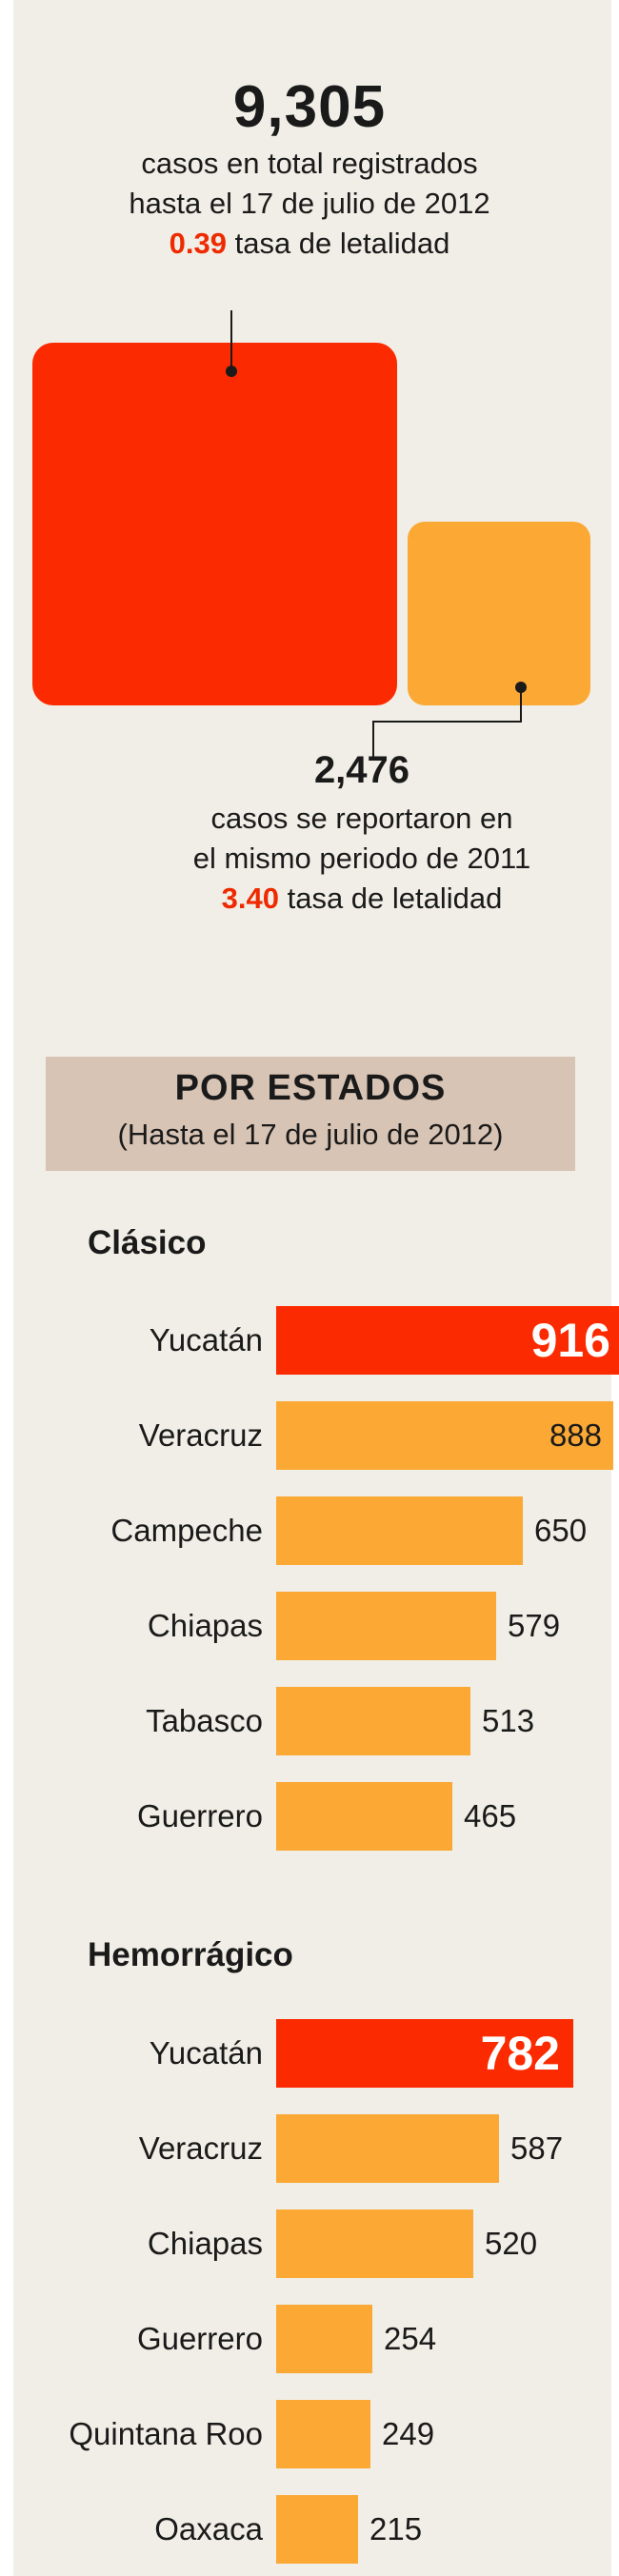  Describe the element at coordinates (361, 858) in the screenshot. I see `cases-2011-desc-line2: el mismo periodo de 2011` at that location.